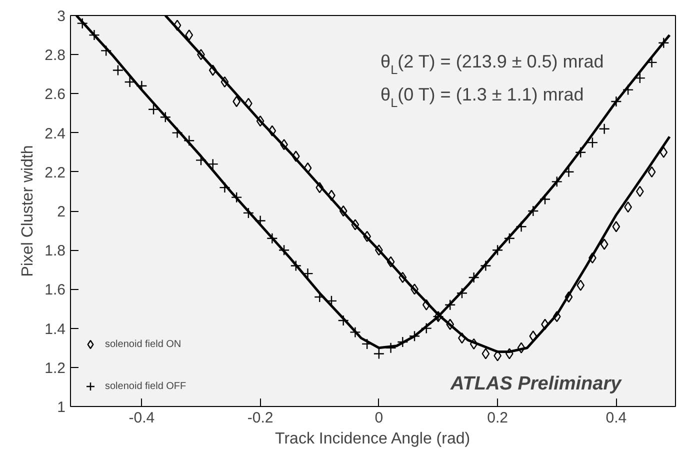  Describe the element at coordinates (616, 418) in the screenshot. I see `x-tick-label: 0.4` at that location.